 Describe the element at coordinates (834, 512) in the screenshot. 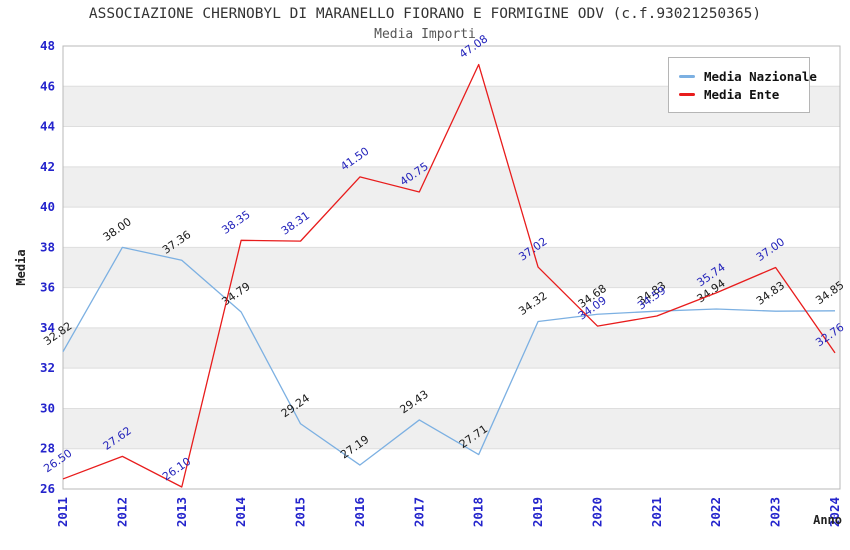

I see `x-tick-label: 2024` at that location.